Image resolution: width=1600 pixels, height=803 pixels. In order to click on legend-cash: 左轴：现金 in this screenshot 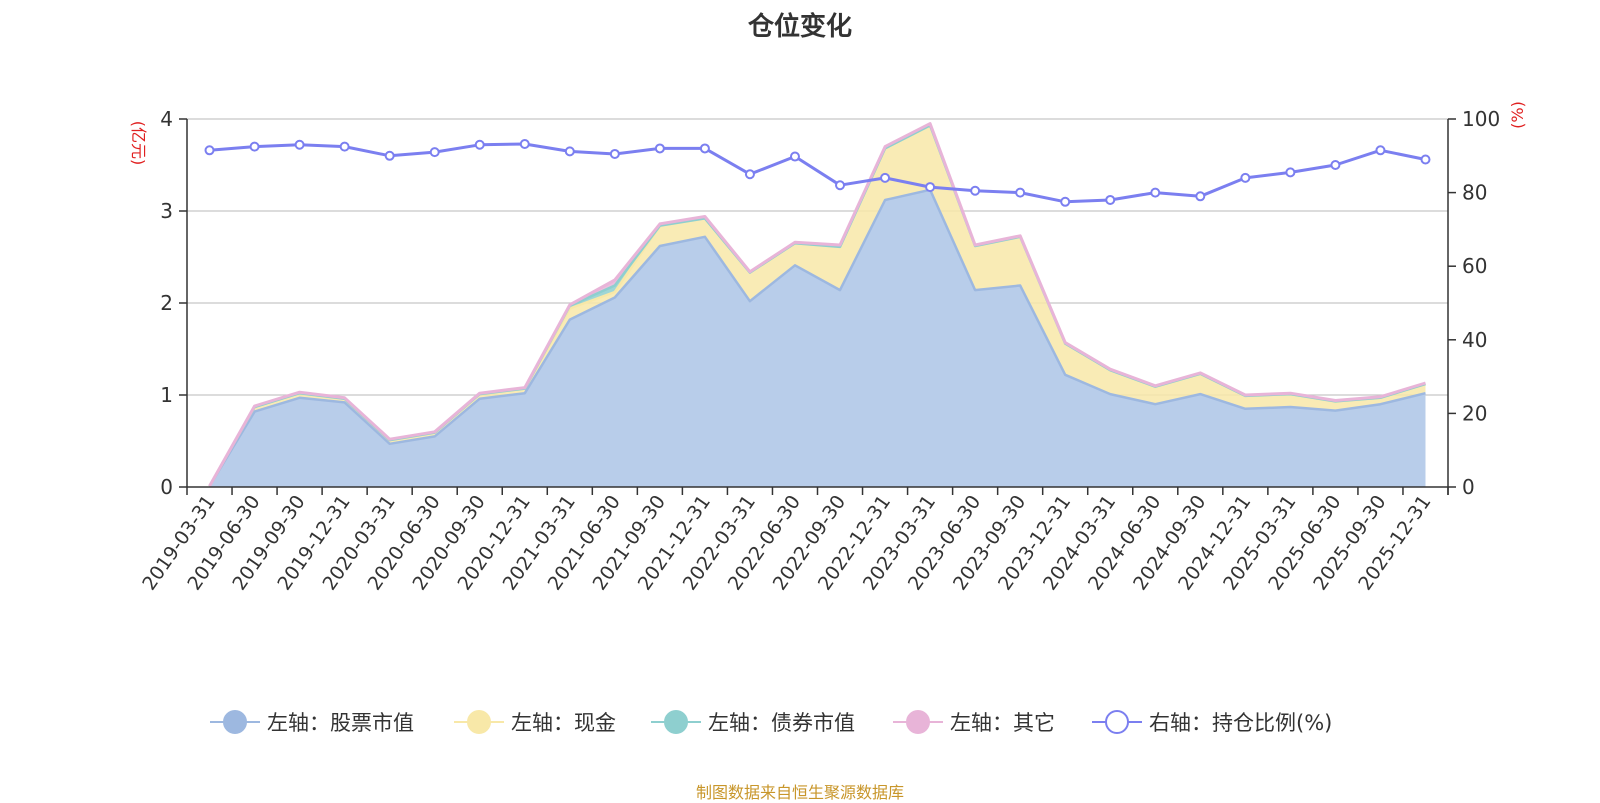, I will do `click(535, 722)`.